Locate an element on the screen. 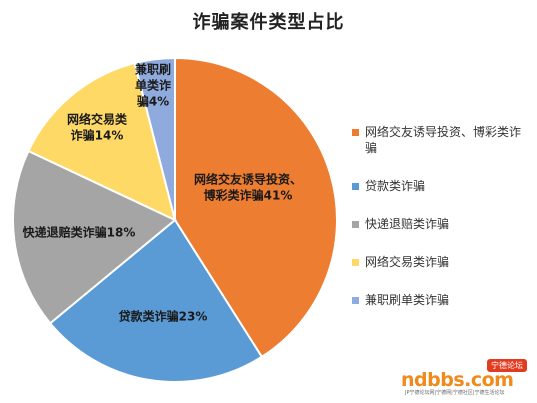 The height and width of the screenshot is (403, 537). watermark-subtitle: JP宁德论坛网|宁德网|宁德社区|宁德生活论坛 is located at coordinates (455, 393).